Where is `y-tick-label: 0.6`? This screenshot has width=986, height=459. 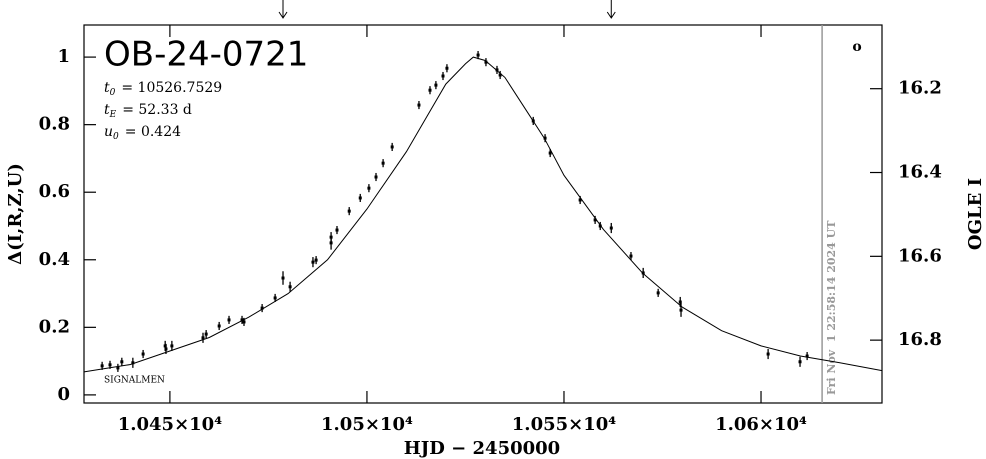
y-tick-label: 0.6 is located at coordinates (54, 191).